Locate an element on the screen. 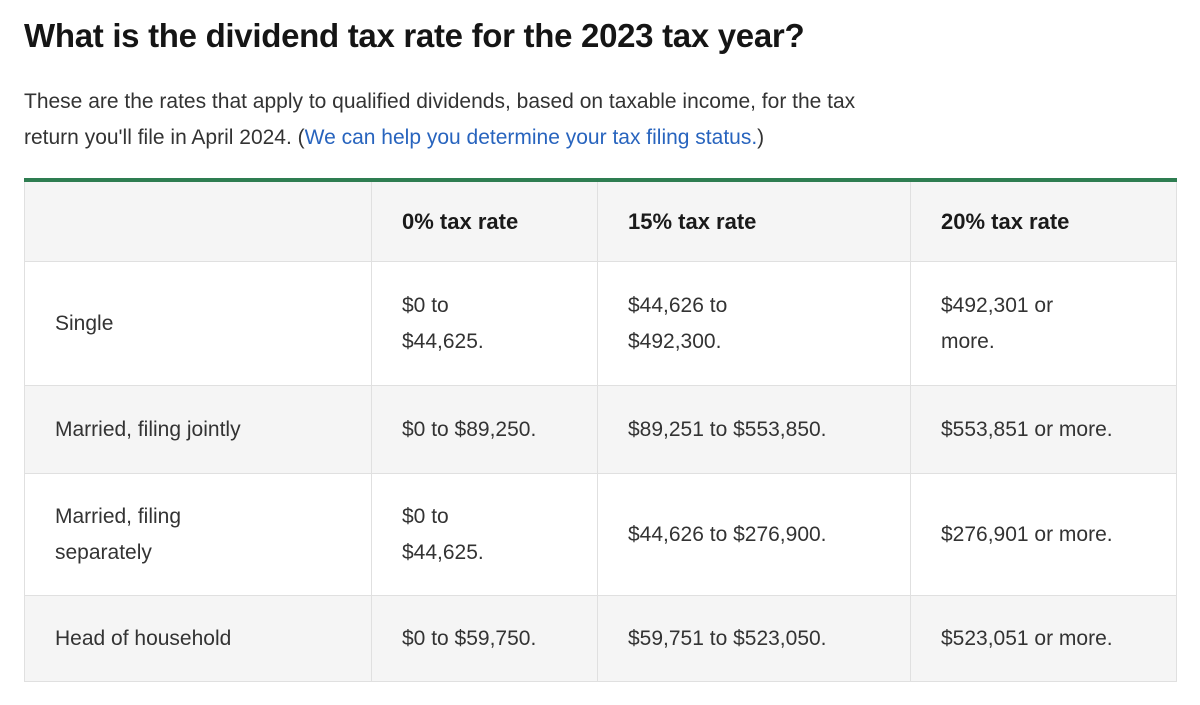  cell-head-of-household-rate15: $59,751 to $523,050. is located at coordinates (754, 639).